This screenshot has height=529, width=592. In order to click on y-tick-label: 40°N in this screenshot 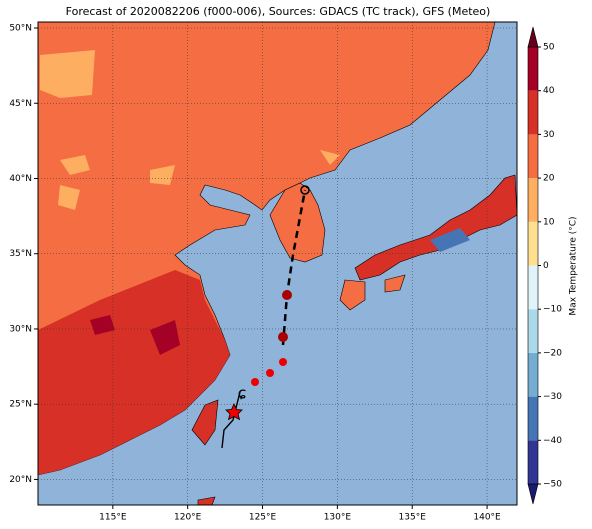, I will do `click(20, 179)`.